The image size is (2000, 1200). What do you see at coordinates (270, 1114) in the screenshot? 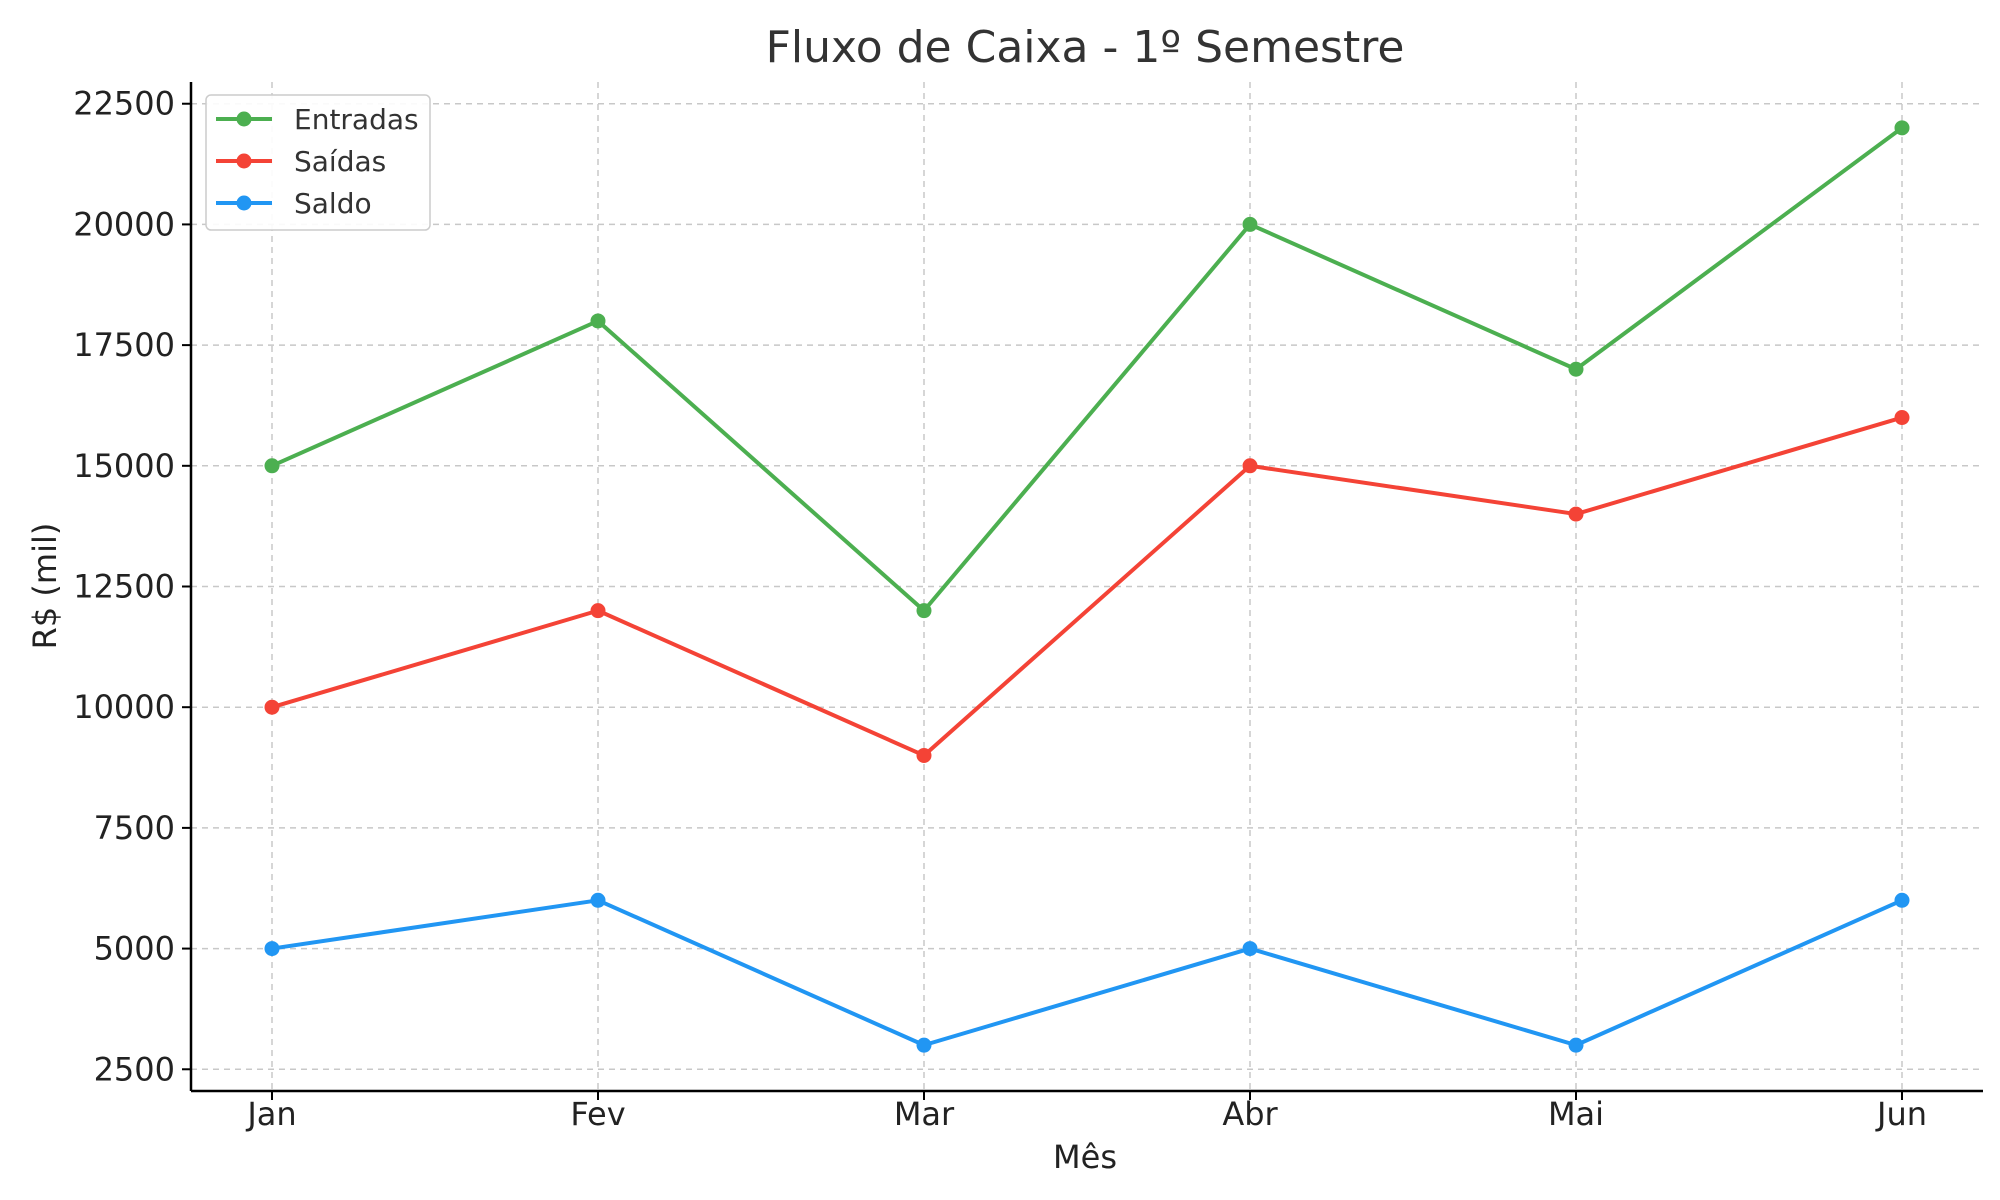
I see `x-tick-label: Jan` at bounding box center [270, 1114].